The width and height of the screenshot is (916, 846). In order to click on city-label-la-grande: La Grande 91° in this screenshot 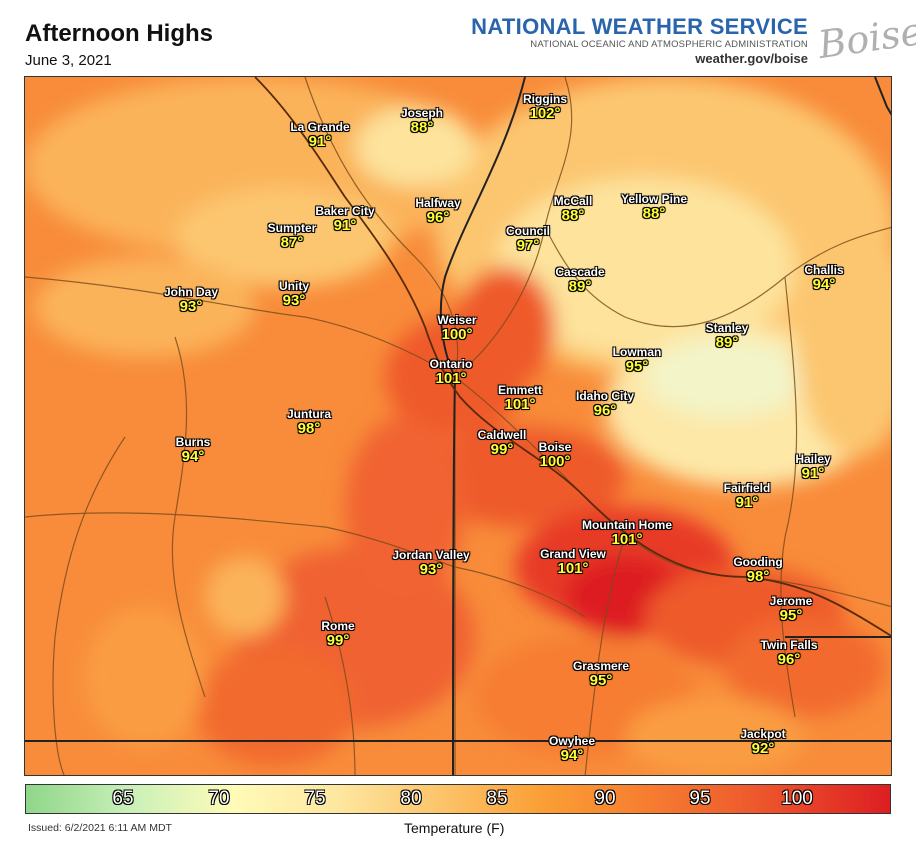, I will do `click(319, 135)`.